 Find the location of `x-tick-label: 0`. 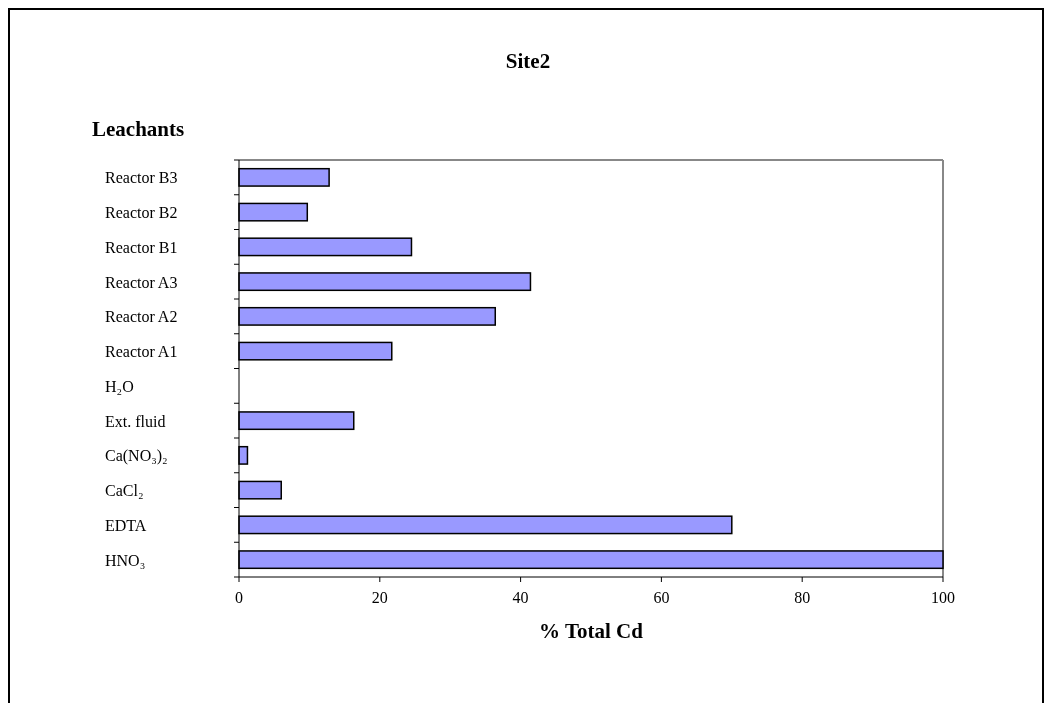

x-tick-label: 0 is located at coordinates (239, 597).